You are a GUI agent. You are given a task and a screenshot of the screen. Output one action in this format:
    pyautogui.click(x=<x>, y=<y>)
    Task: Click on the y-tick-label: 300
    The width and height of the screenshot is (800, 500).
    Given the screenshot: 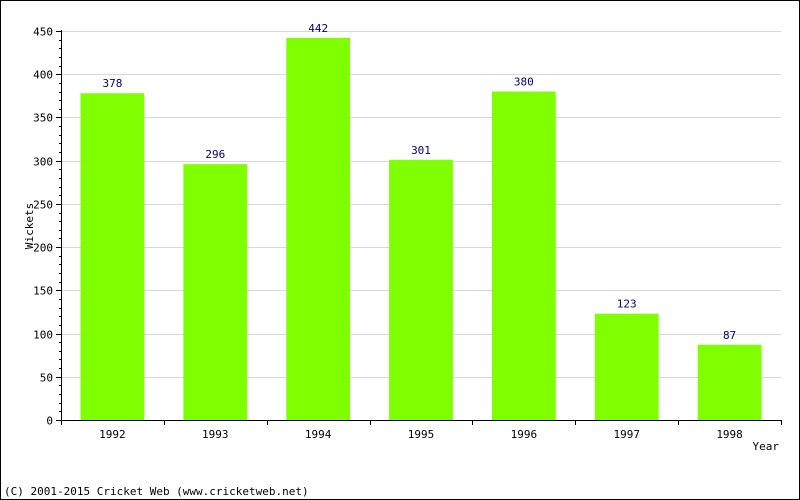 What is the action you would take?
    pyautogui.click(x=43, y=162)
    